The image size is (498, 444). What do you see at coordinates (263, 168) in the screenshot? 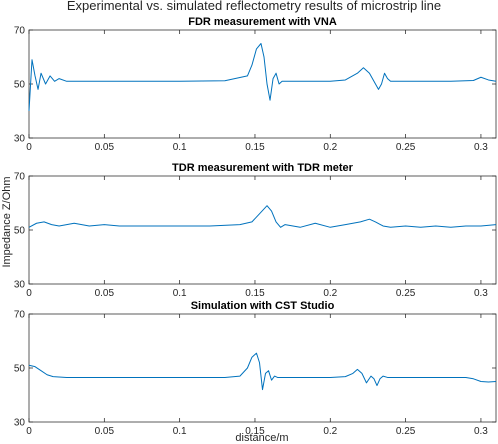
I see `panel-title: TDR measurement with TDR meter` at bounding box center [263, 168].